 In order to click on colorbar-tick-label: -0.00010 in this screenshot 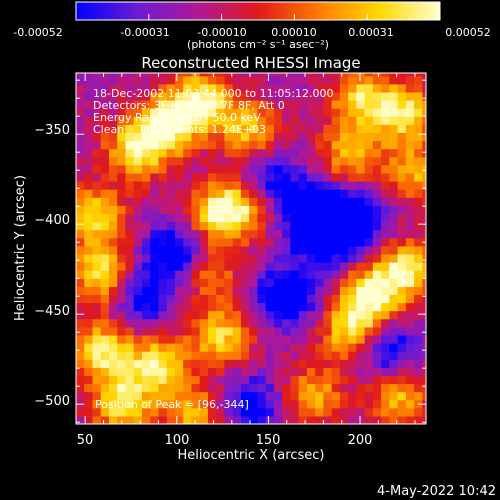, I will do `click(221, 32)`.